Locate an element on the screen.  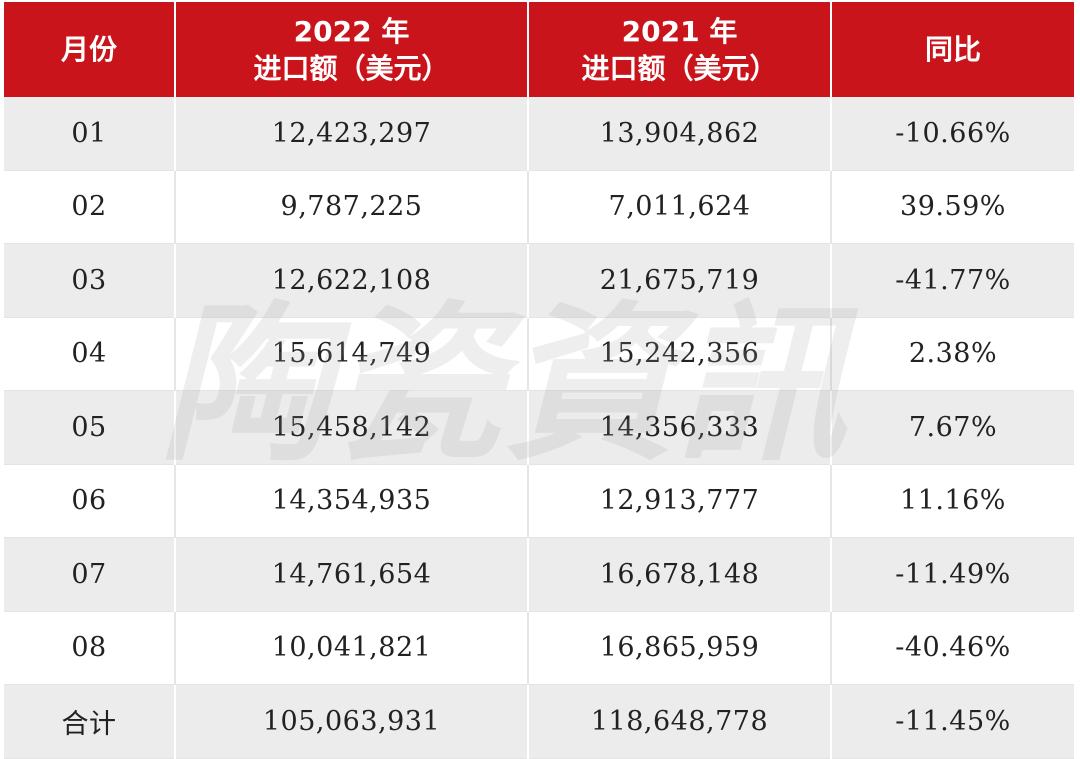
cell-total-label: 合计 is located at coordinates (89, 721).